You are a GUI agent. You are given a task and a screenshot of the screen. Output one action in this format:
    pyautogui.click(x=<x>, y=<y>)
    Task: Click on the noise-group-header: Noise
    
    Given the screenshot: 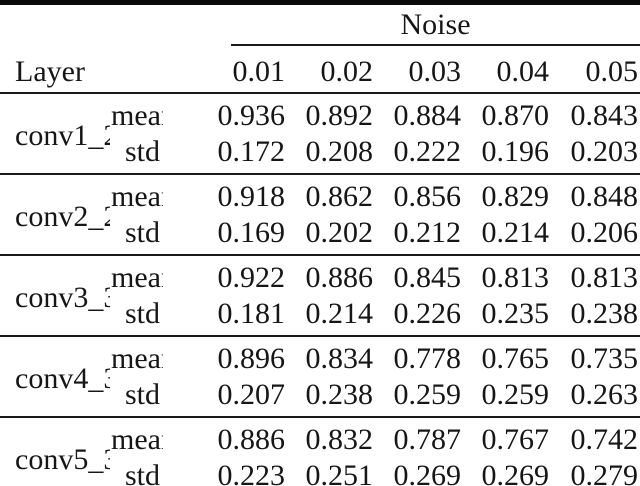 What is the action you would take?
    pyautogui.click(x=435, y=25)
    